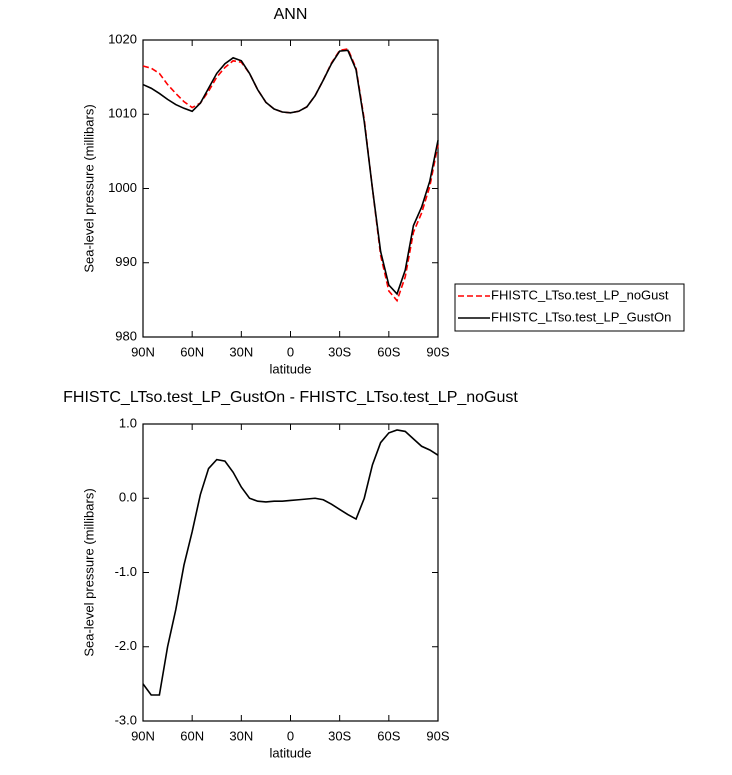 This screenshot has width=732, height=775. I want to click on legend-box, so click(569, 307).